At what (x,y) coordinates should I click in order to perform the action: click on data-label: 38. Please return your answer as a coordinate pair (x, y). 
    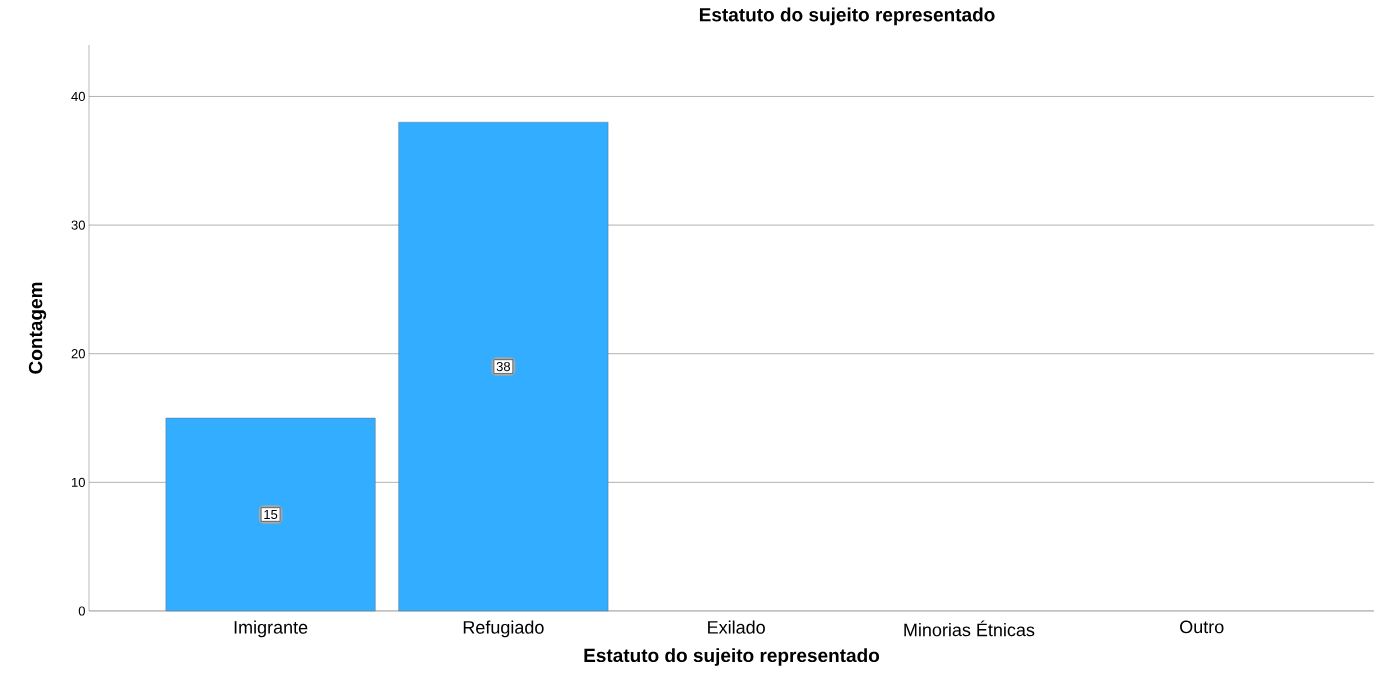
    Looking at the image, I should click on (503, 366).